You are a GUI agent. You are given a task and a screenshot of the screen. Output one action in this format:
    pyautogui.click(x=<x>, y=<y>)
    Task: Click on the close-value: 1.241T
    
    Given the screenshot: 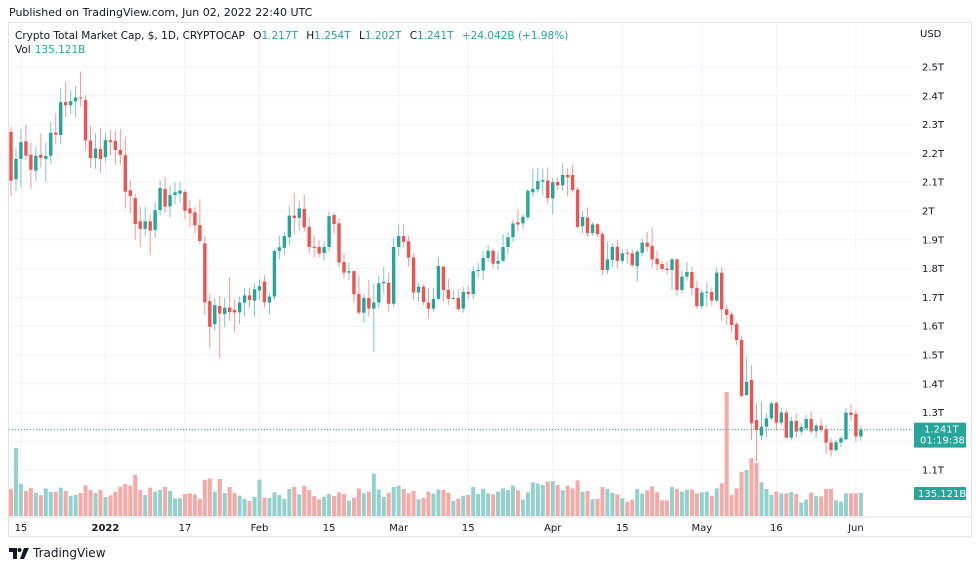 What is the action you would take?
    pyautogui.click(x=435, y=36)
    